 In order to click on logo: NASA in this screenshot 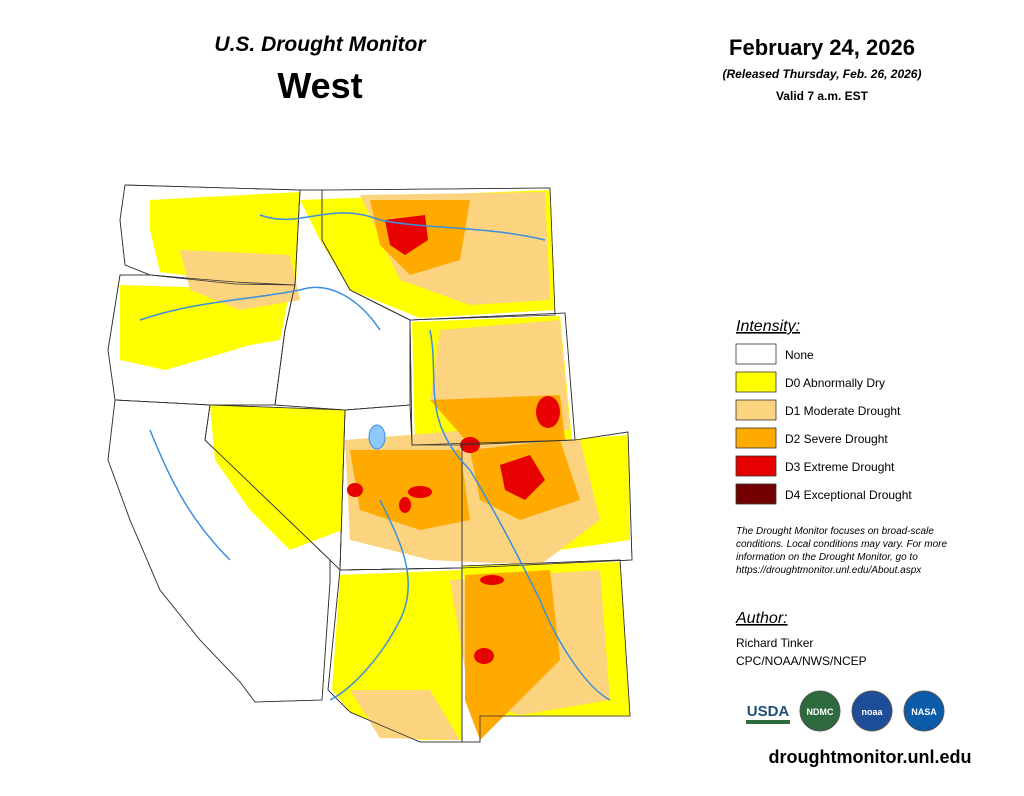, I will do `click(924, 712)`.